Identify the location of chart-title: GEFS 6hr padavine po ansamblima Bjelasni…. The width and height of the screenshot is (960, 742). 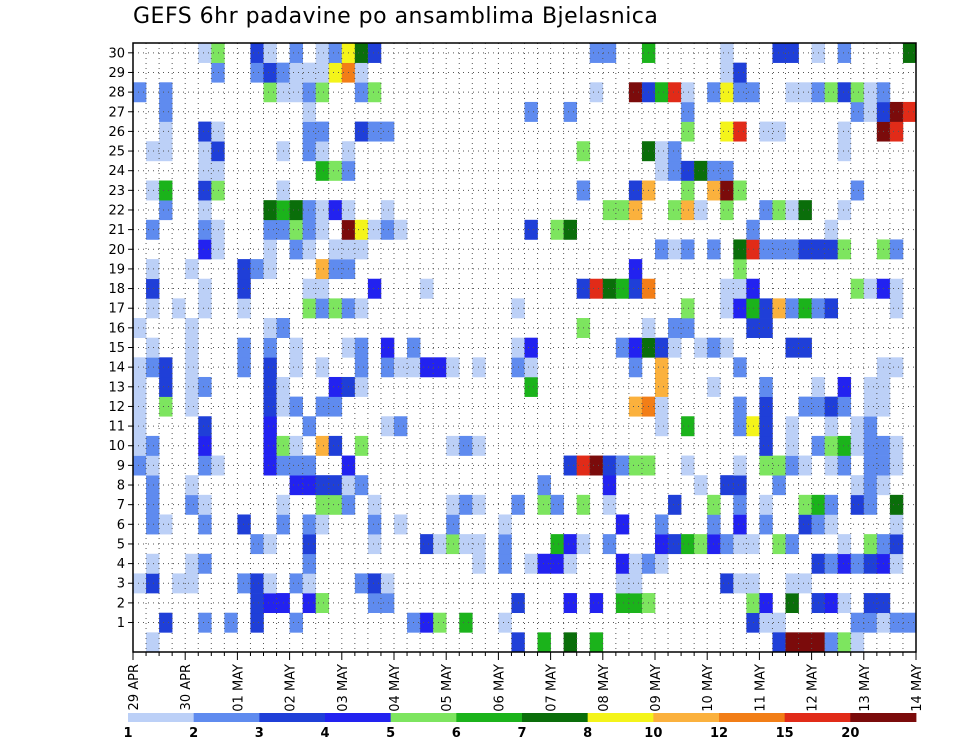
(396, 16).